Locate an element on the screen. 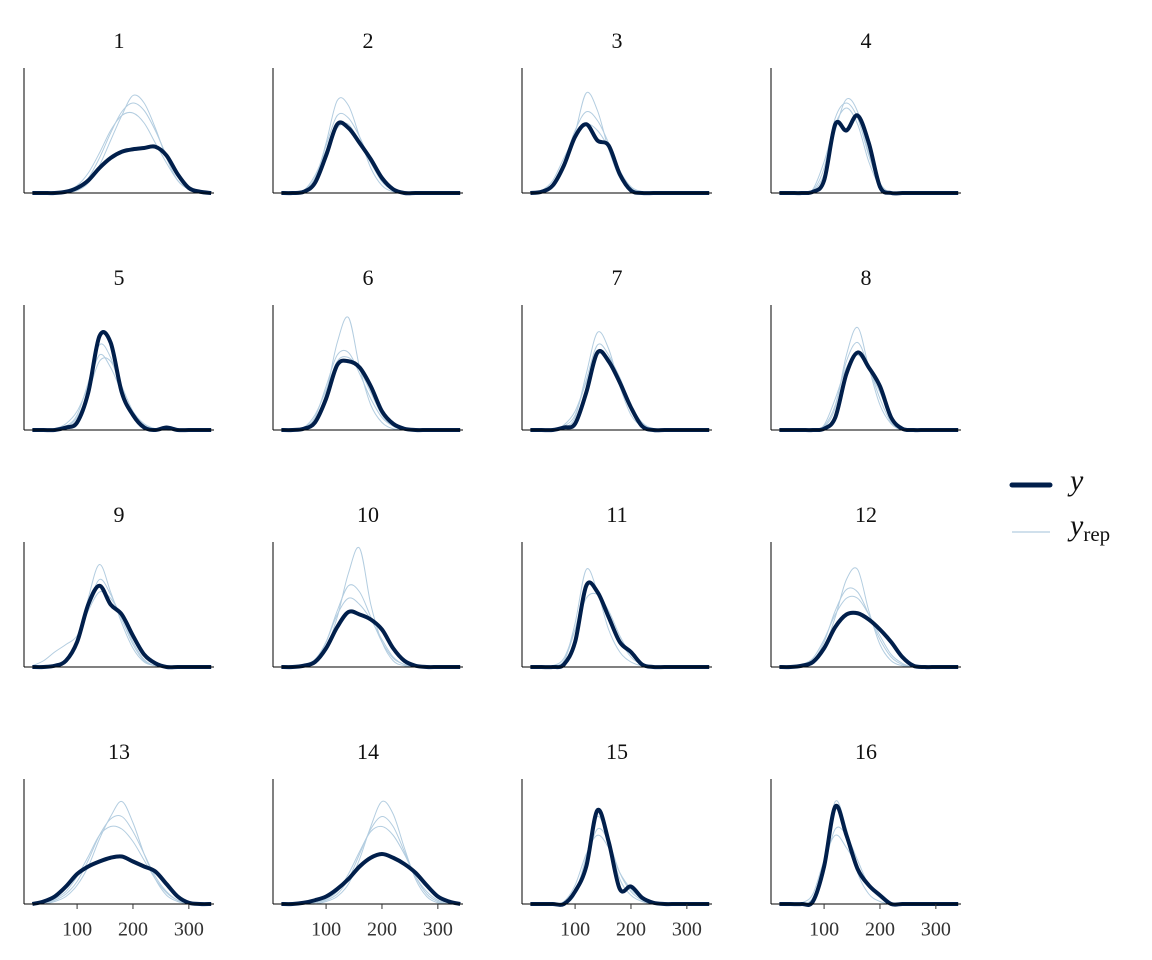 The width and height of the screenshot is (1152, 960). legend-label: yrep is located at coordinates (1088, 527).